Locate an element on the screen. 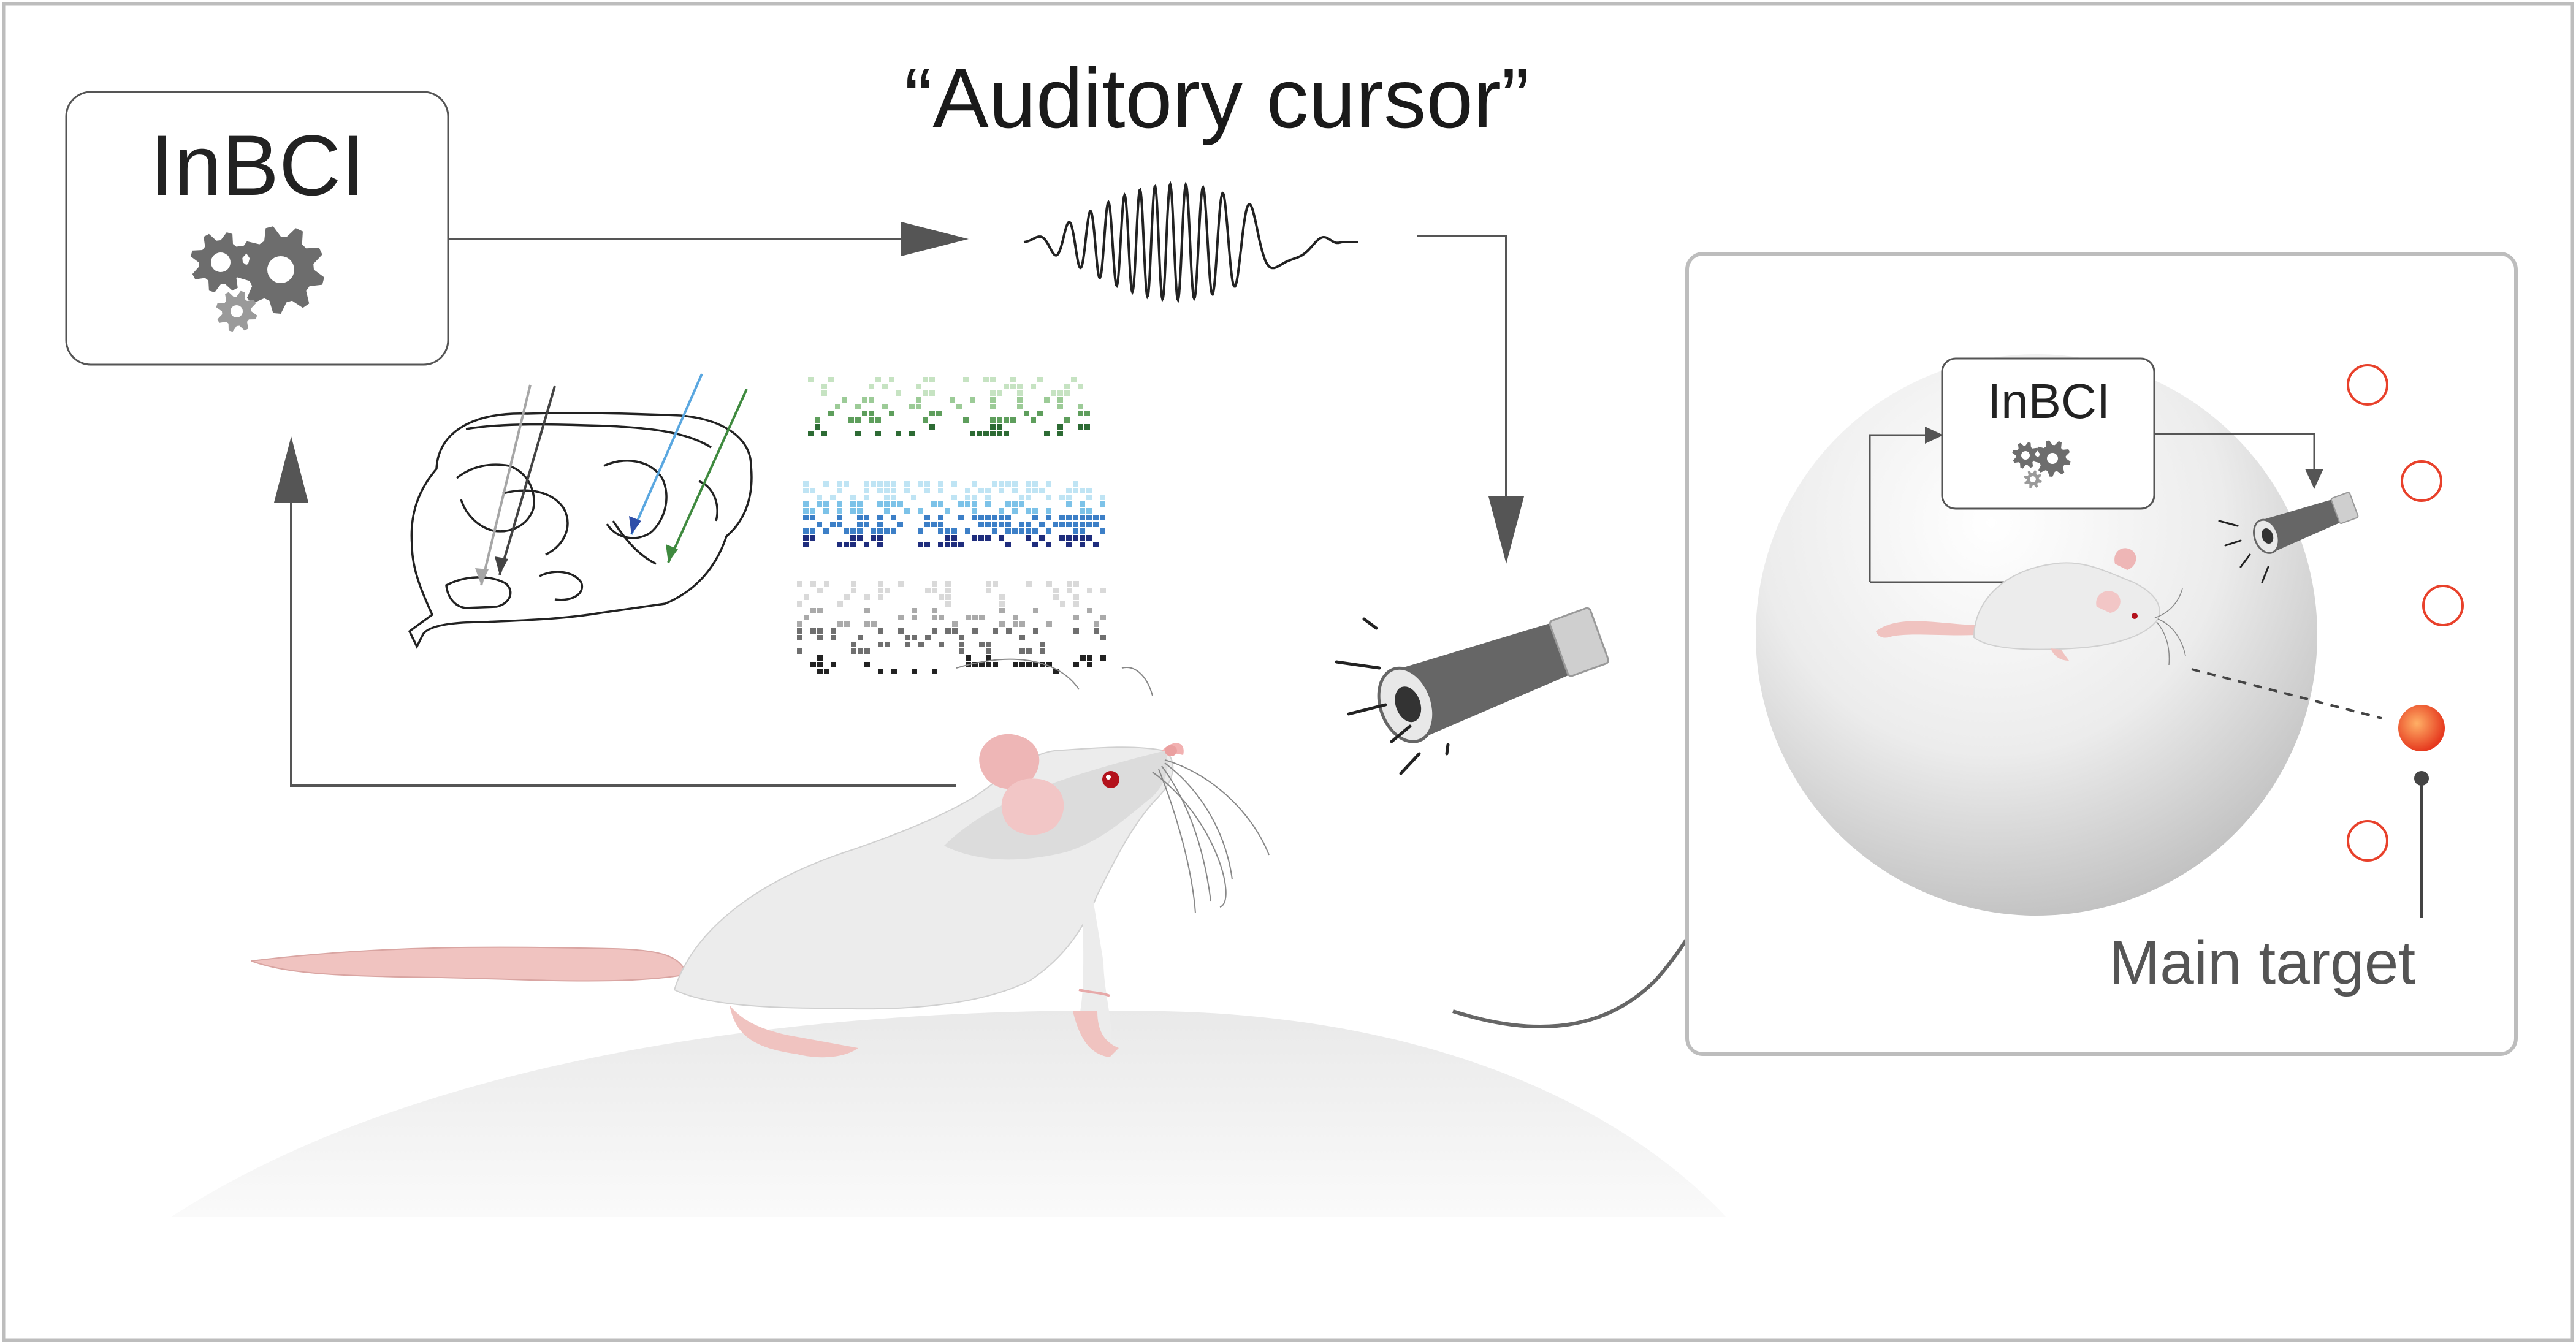 Image resolution: width=2576 pixels, height=1344 pixels. mouse-large is located at coordinates (760, 858).